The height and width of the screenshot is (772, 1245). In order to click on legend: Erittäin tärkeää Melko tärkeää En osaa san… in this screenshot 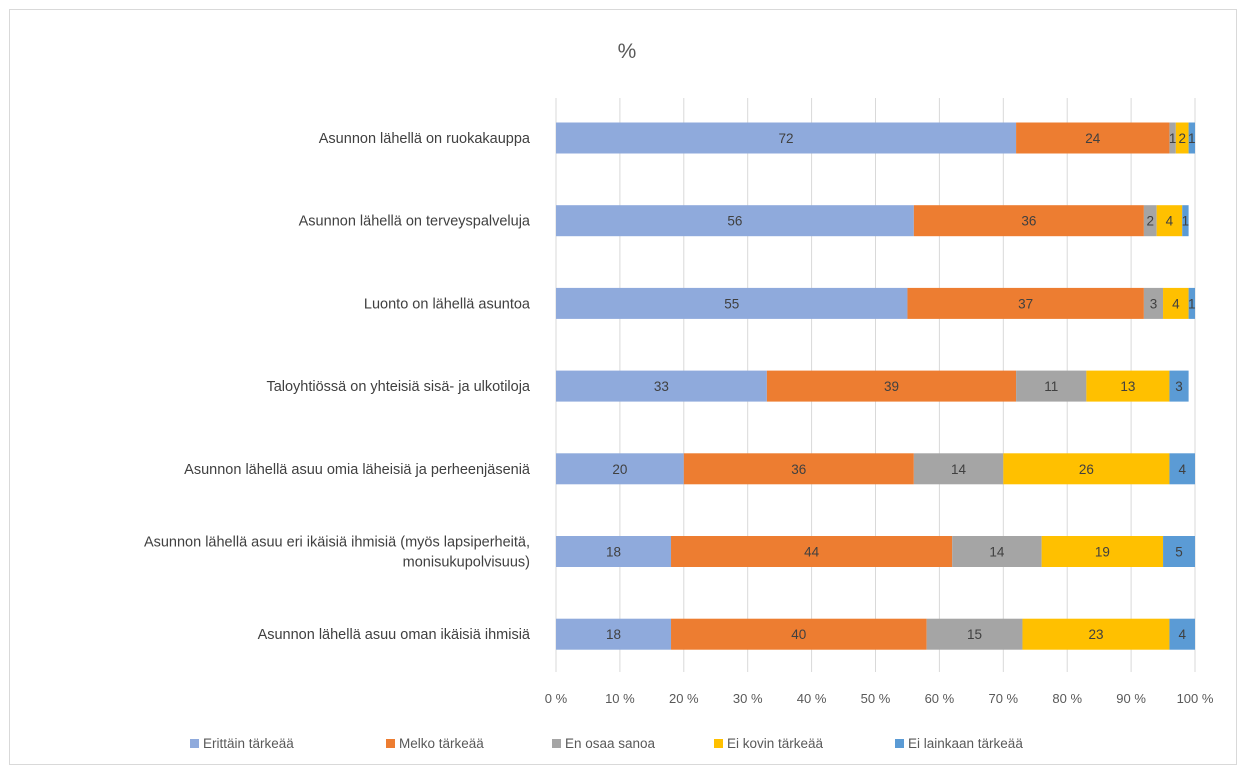, I will do `click(606, 743)`.